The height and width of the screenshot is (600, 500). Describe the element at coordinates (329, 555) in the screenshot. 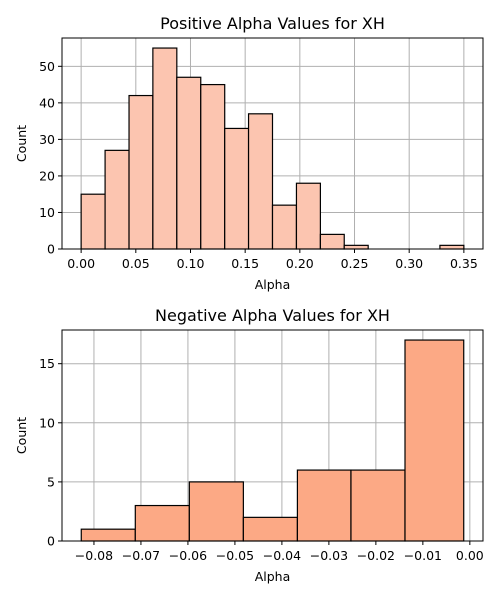

I see `x-tick-label: −0.03` at that location.